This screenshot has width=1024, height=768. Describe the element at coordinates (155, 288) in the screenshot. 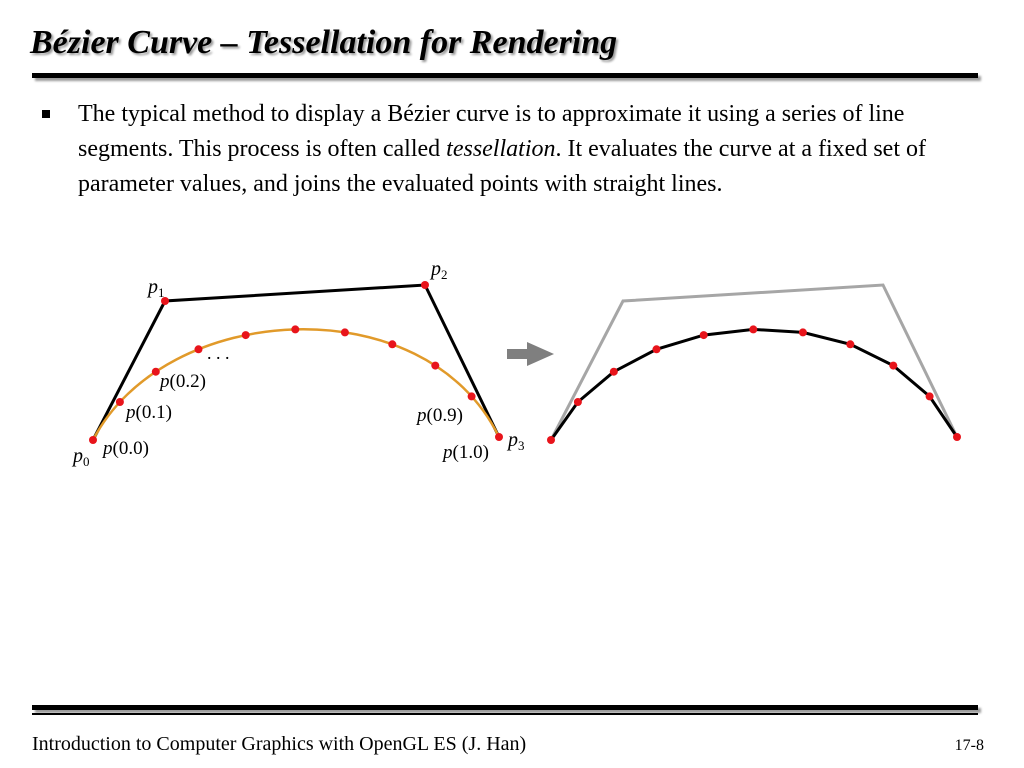

I see `label-p1: p1` at that location.